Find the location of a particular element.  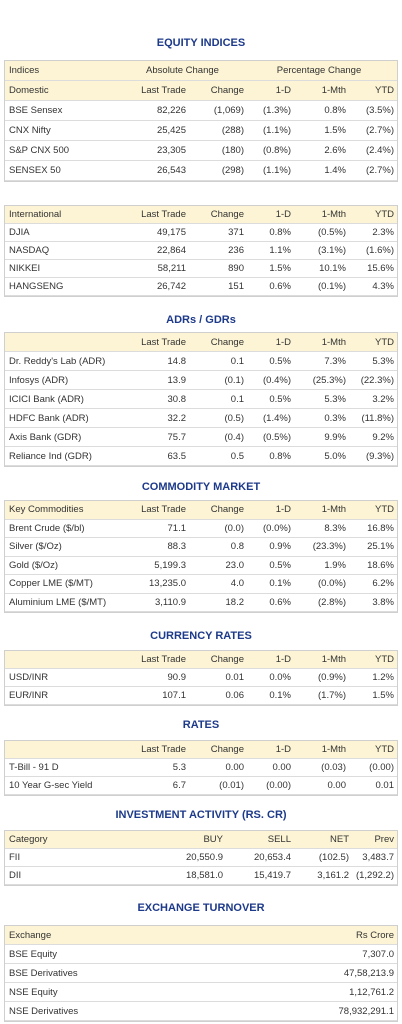

table-cell: (0.8%) is located at coordinates (277, 150).